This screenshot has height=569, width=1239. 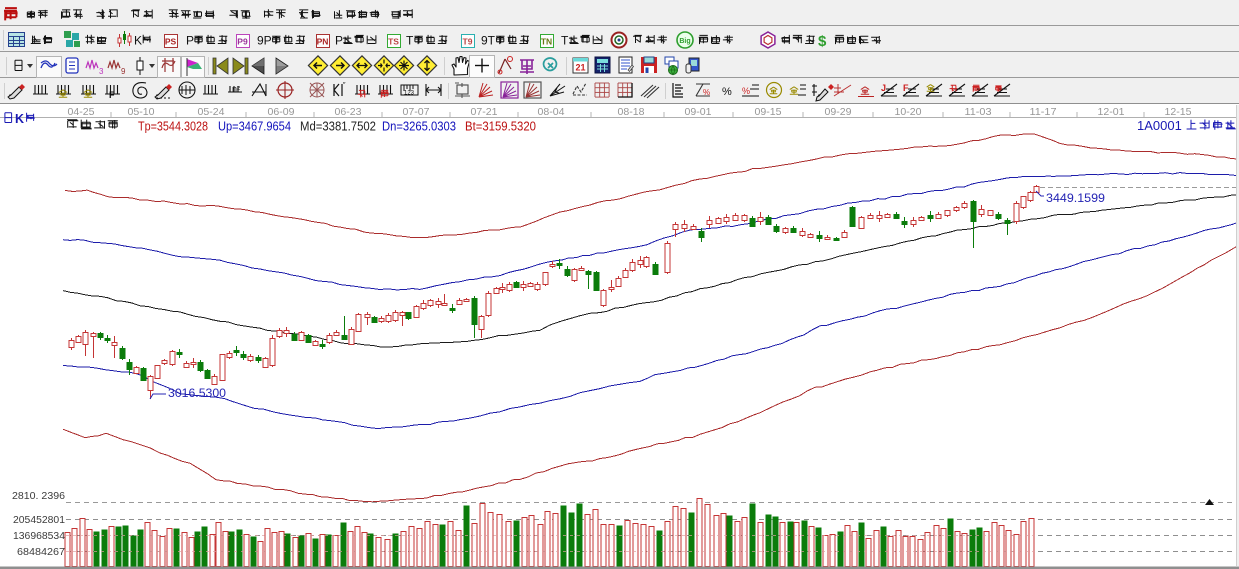 What do you see at coordinates (123, 71) in the screenshot?
I see `svg-text: 9` at bounding box center [123, 71].